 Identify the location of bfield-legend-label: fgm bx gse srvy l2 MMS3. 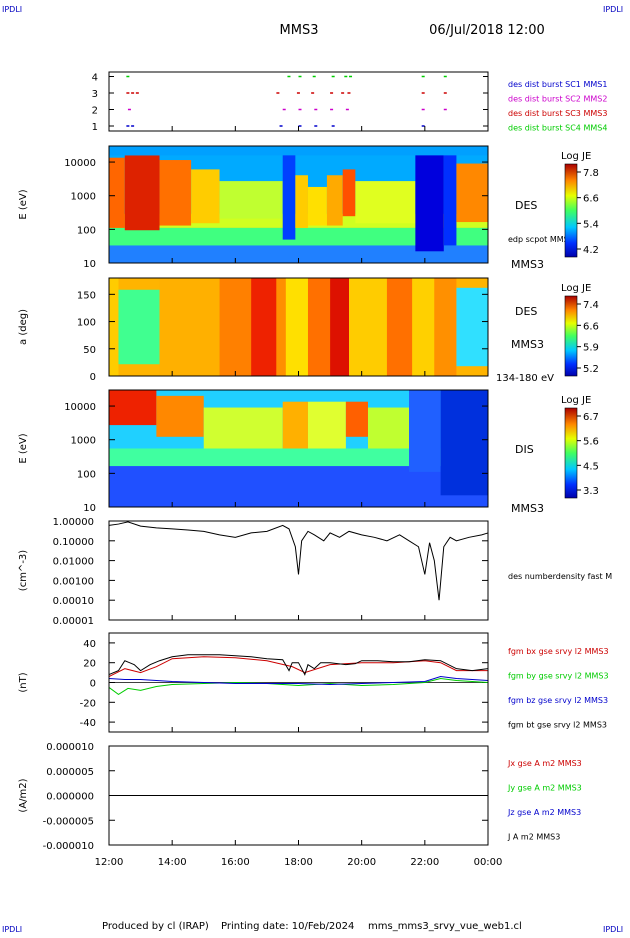
(558, 651).